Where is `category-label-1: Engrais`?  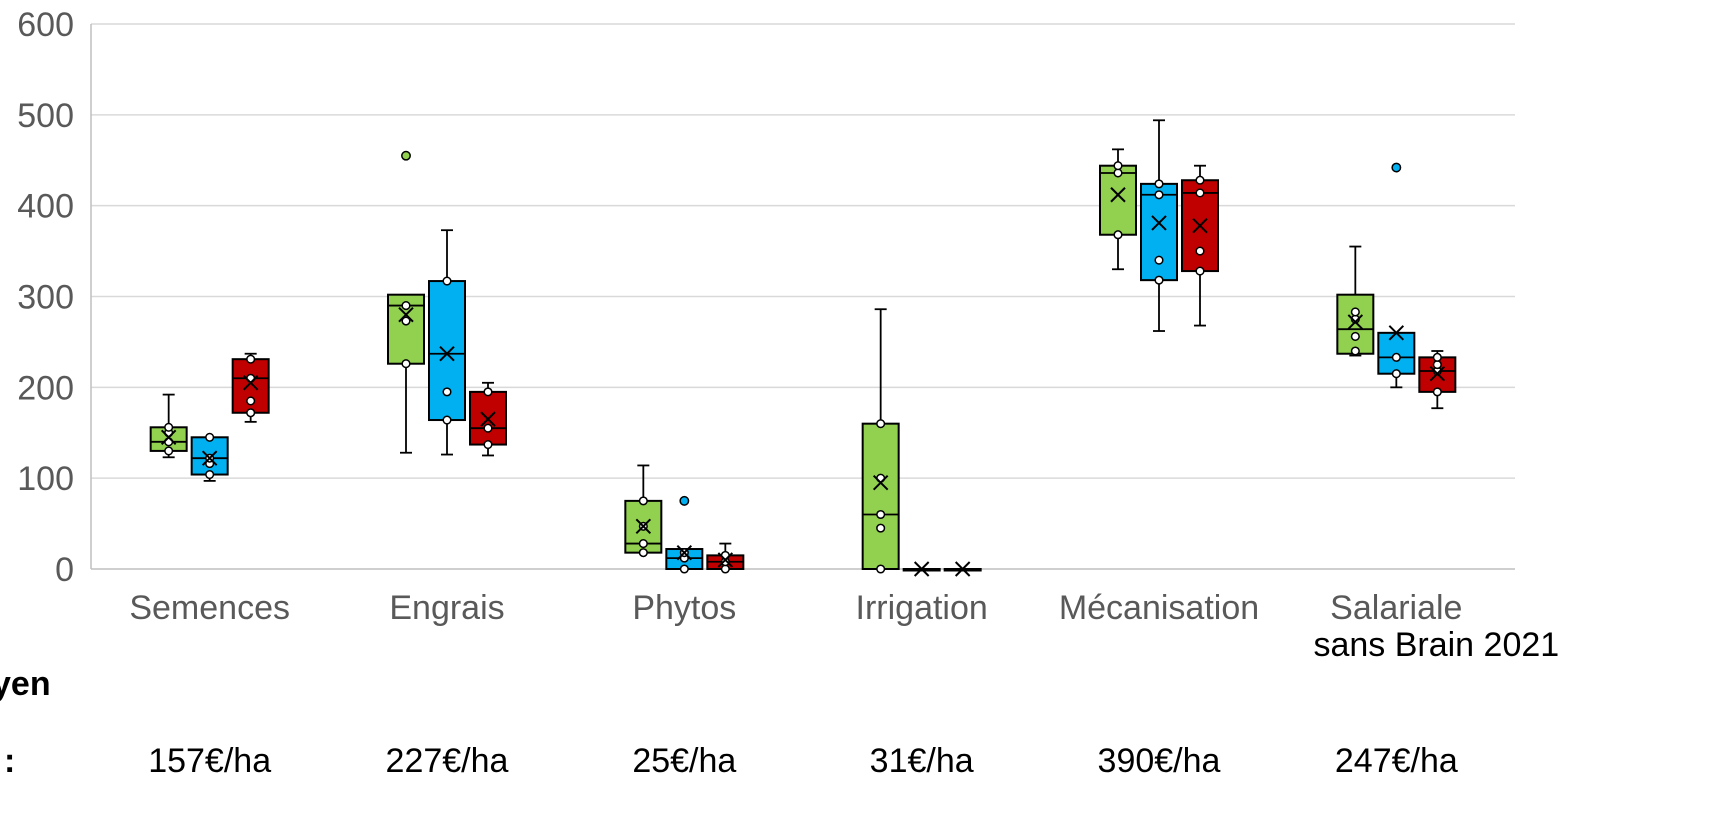
category-label-1: Engrais is located at coordinates (446, 608).